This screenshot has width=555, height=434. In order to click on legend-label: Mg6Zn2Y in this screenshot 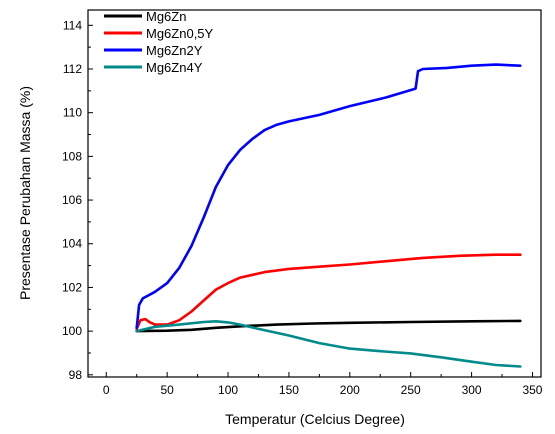, I will do `click(174, 50)`.